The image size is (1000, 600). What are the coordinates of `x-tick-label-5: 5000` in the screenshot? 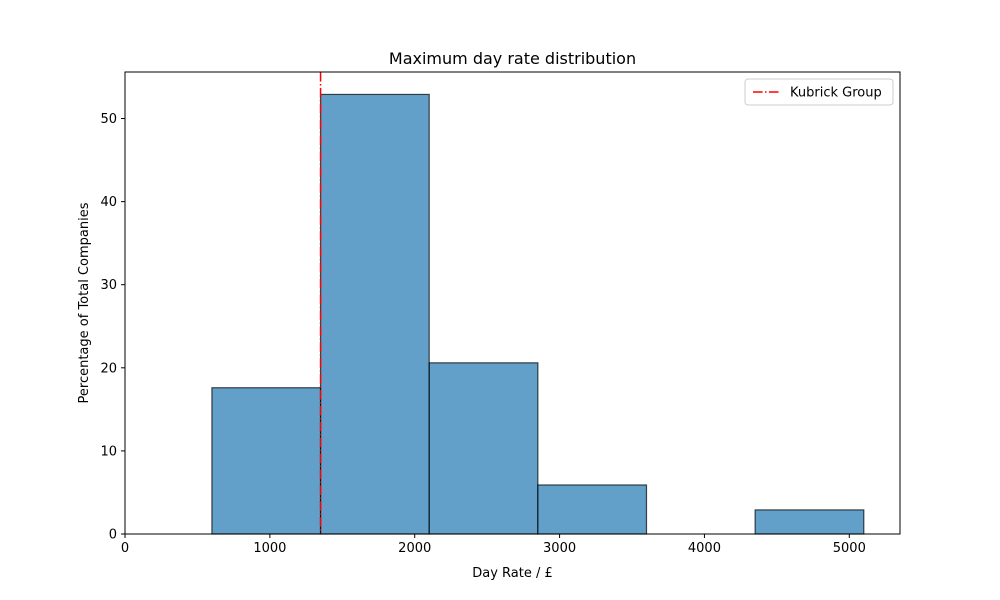 It's located at (849, 548).